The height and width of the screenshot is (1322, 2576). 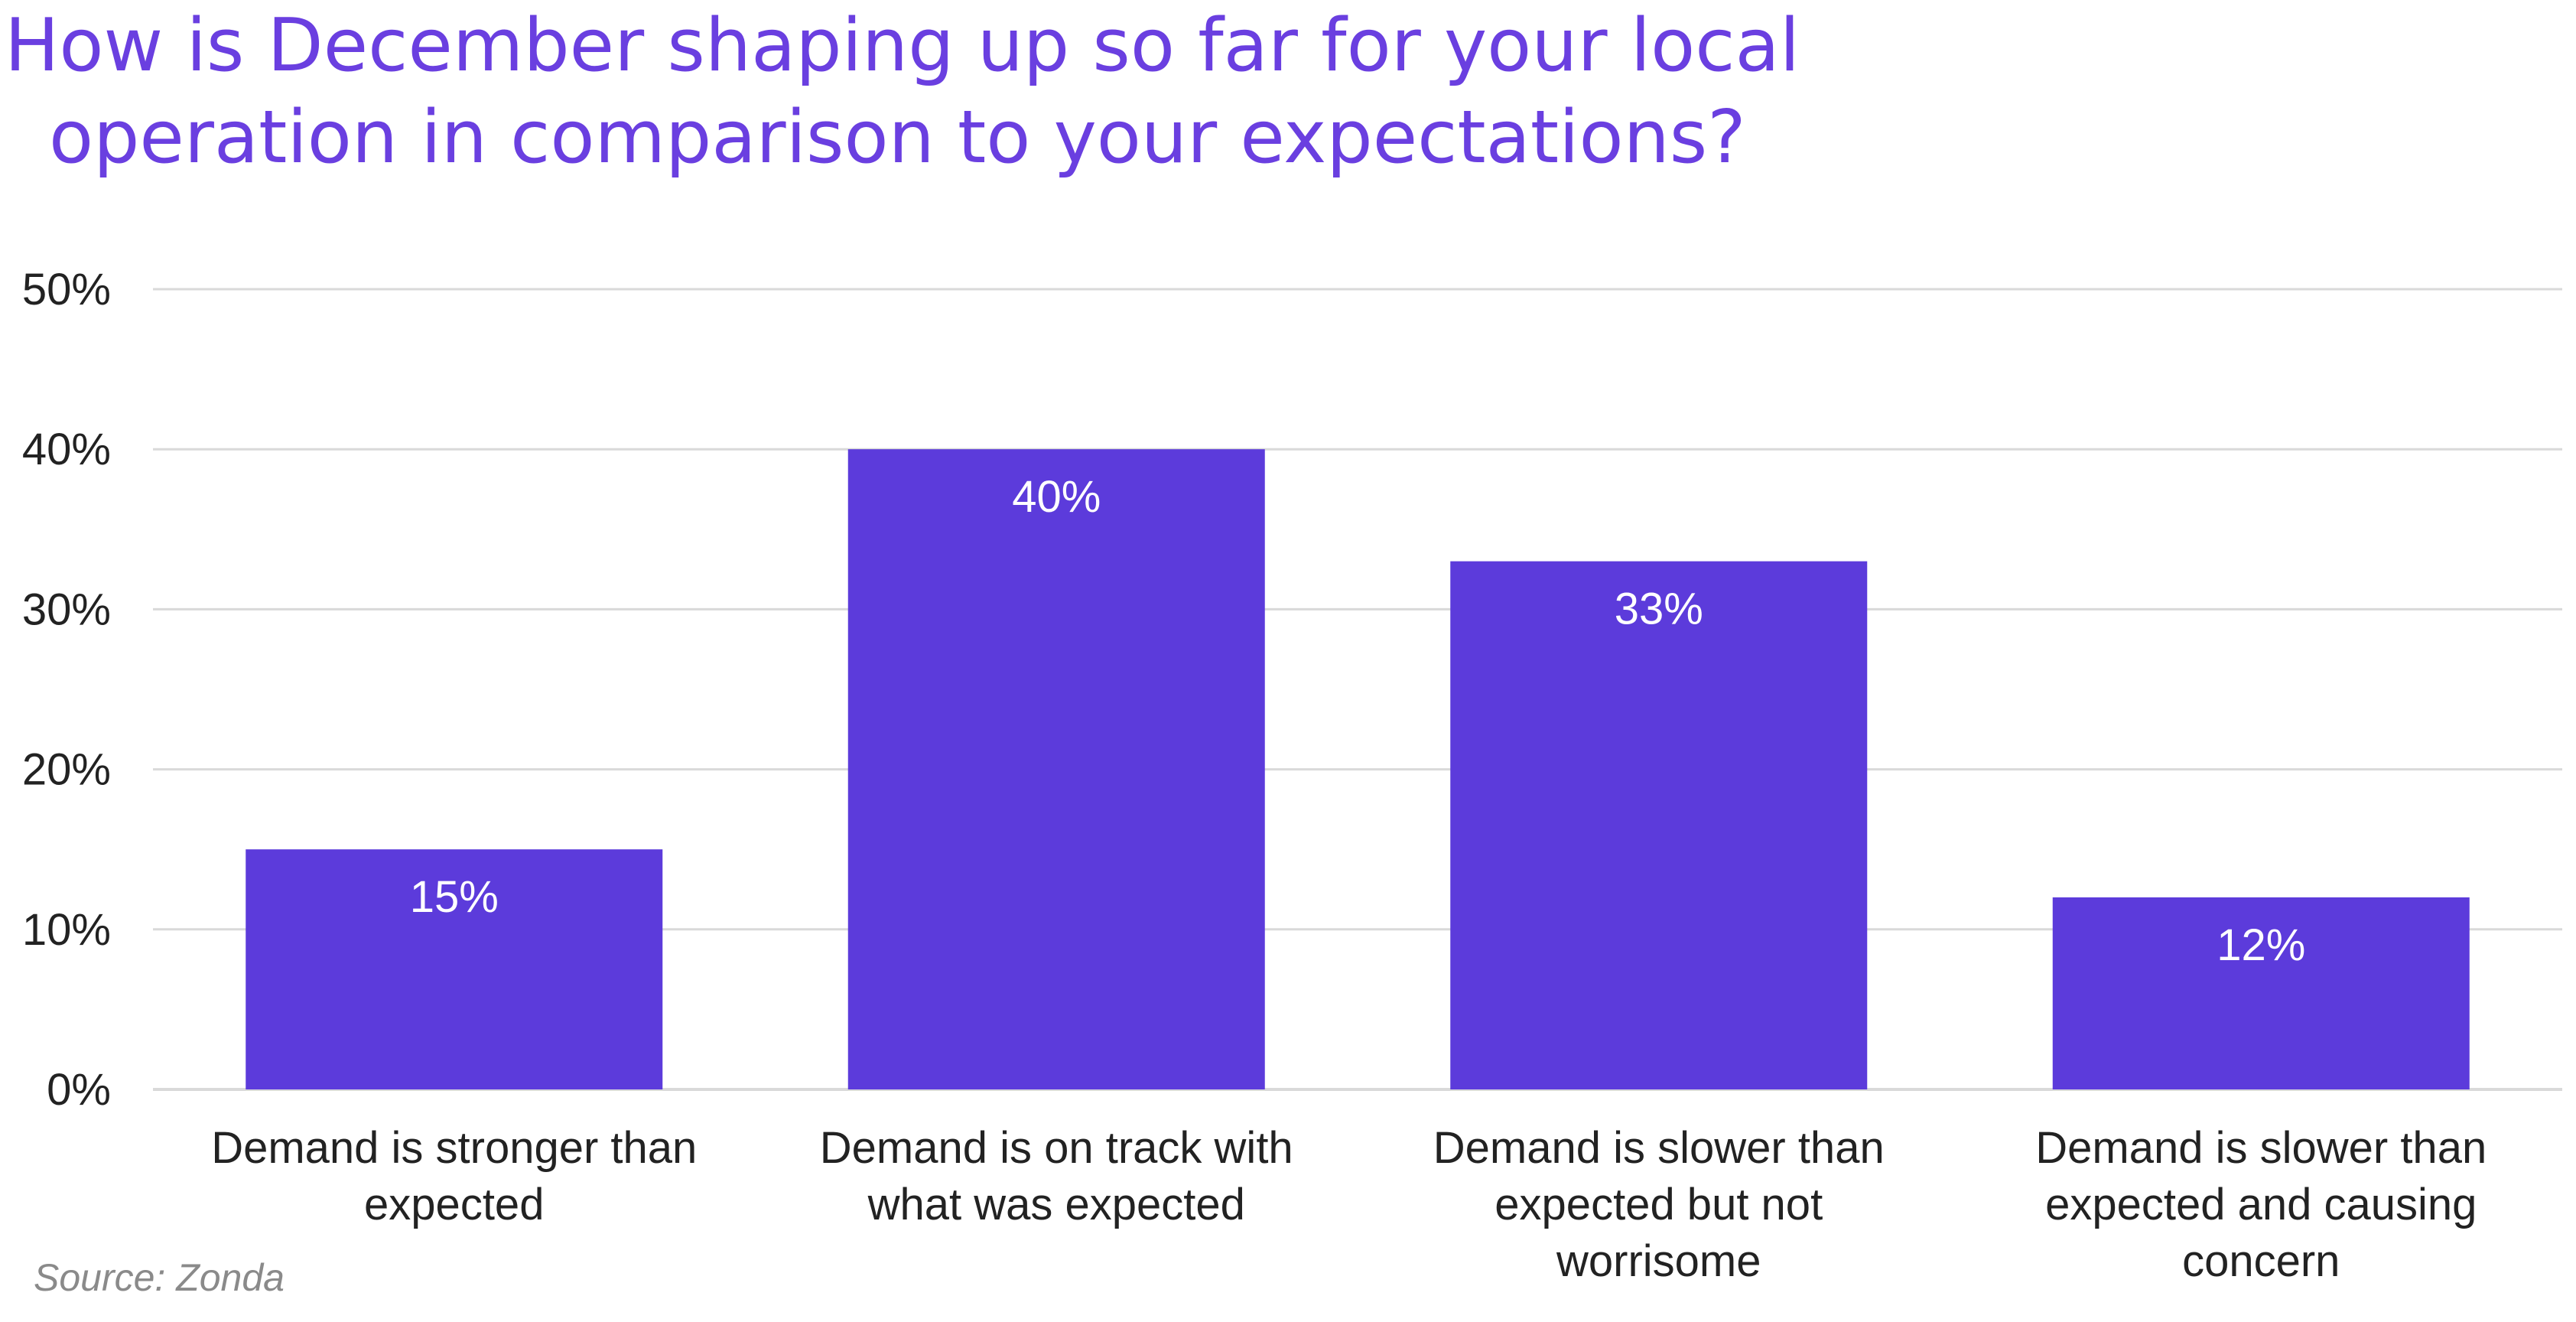 What do you see at coordinates (454, 1148) in the screenshot?
I see `category-label-1-line-1: Demand is stronger than` at bounding box center [454, 1148].